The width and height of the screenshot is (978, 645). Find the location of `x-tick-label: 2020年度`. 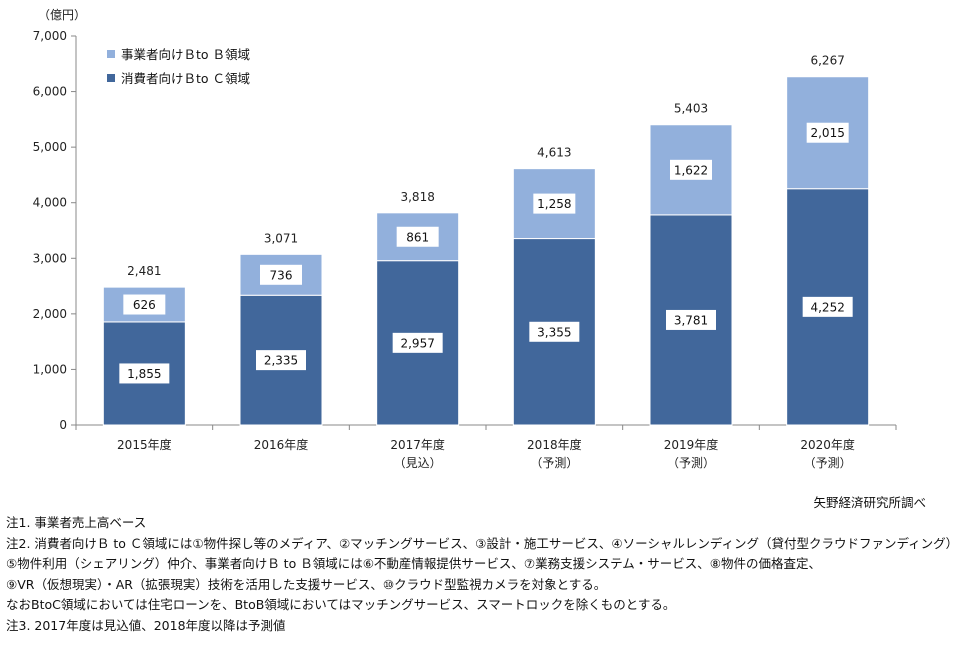

x-tick-label: 2020年度 is located at coordinates (827, 444).